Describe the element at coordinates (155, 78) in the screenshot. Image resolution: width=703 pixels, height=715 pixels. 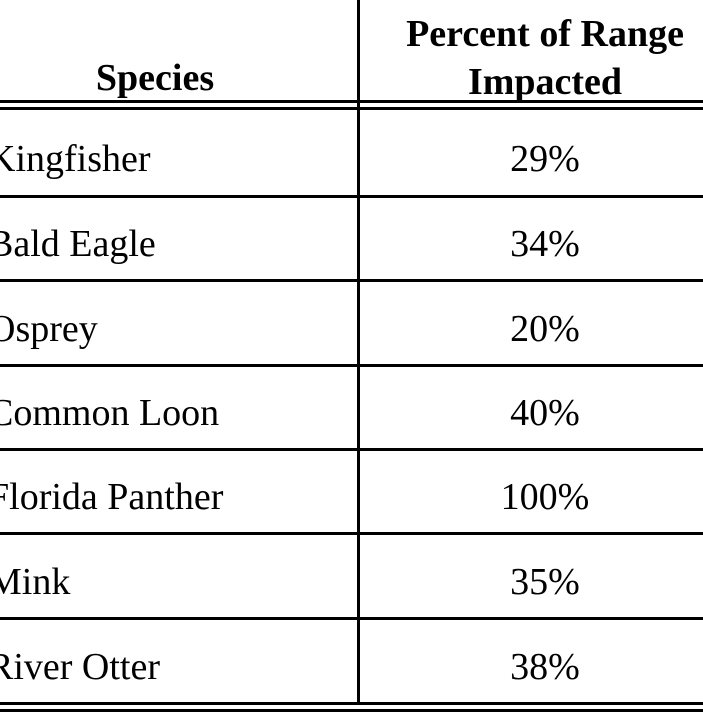
I see `header-cell: Species` at that location.